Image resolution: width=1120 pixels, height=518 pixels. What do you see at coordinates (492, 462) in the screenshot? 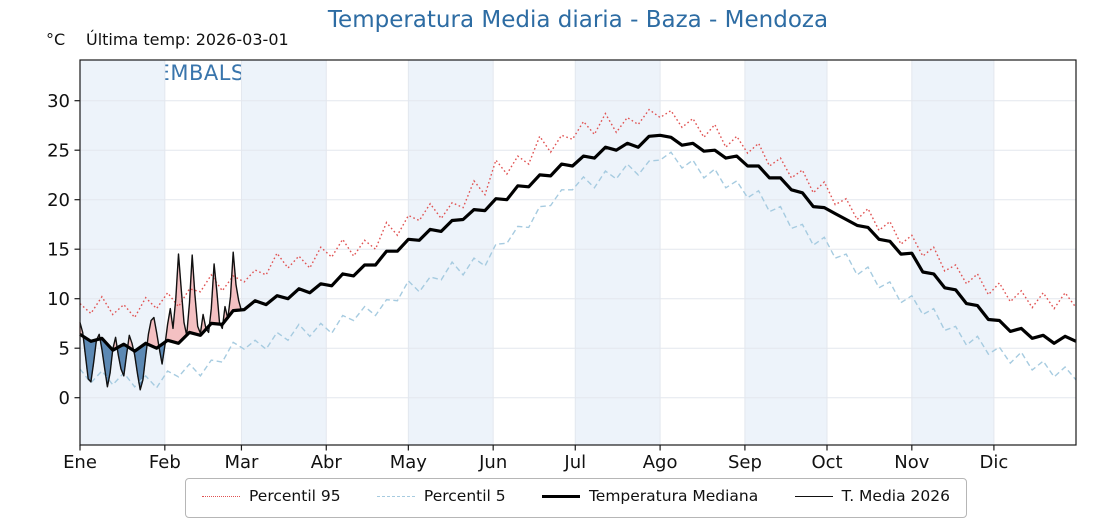
I see `x-tick-label: Jun` at bounding box center [492, 462].